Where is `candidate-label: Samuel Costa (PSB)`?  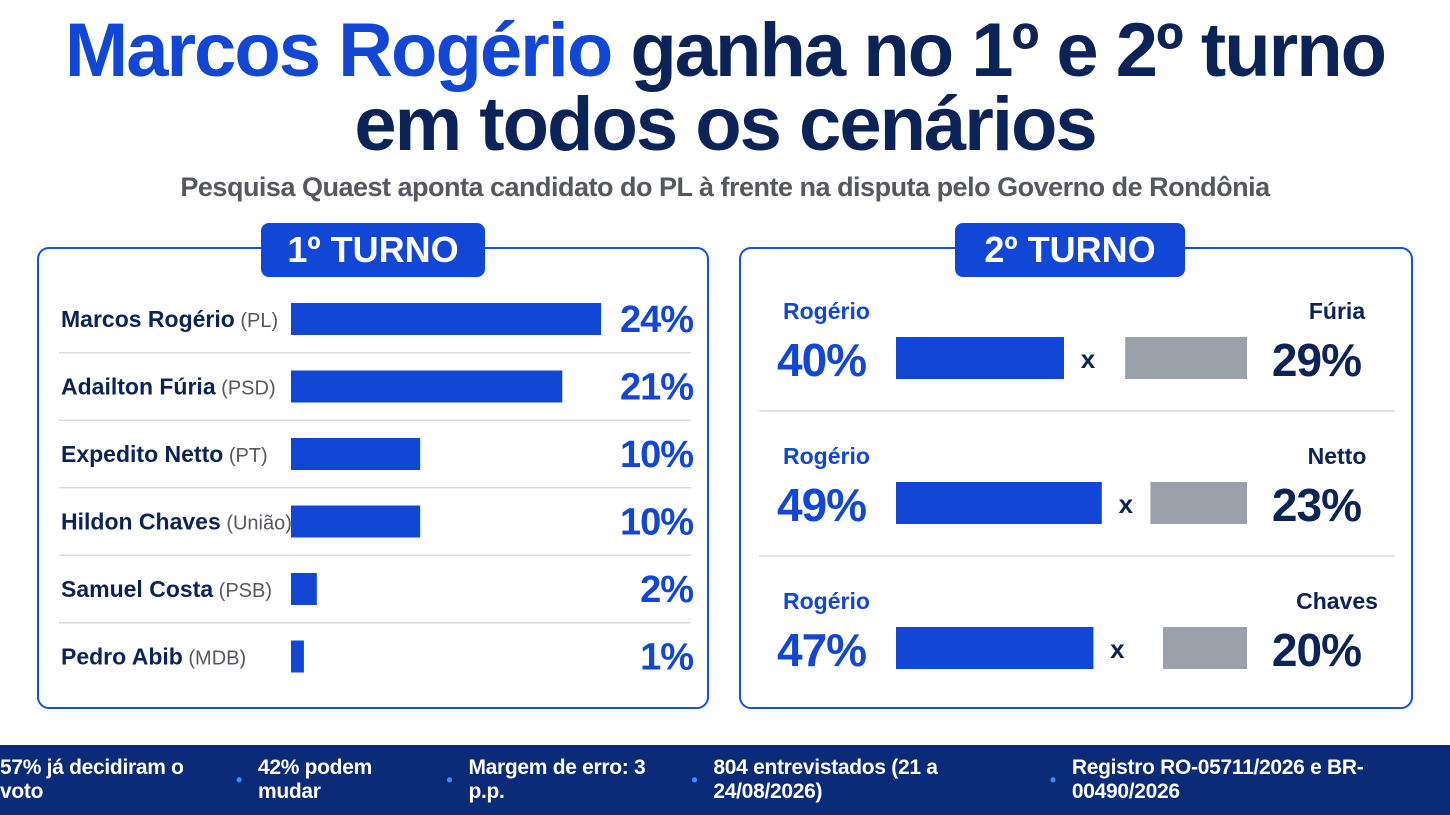
candidate-label: Samuel Costa (PSB) is located at coordinates (166, 589).